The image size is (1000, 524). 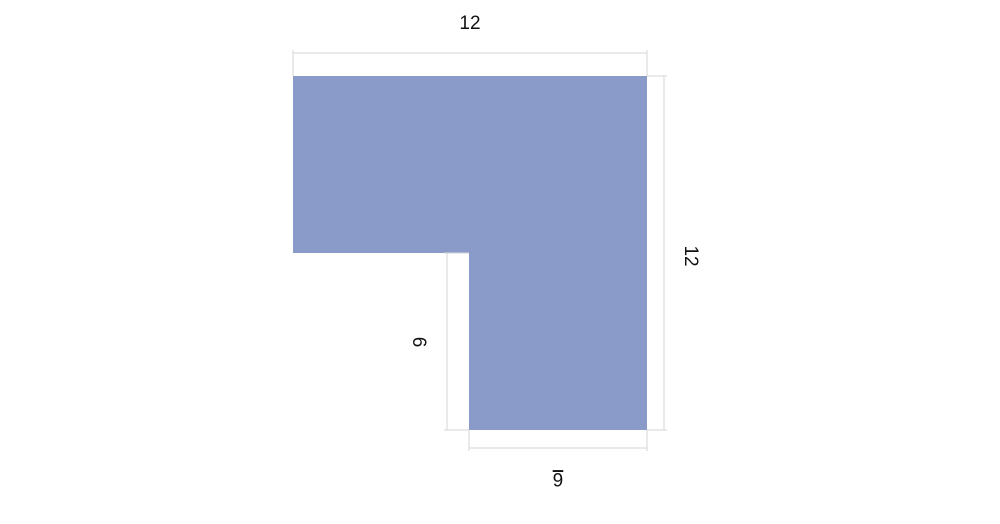 What do you see at coordinates (456, 341) in the screenshot?
I see `left-dimension` at bounding box center [456, 341].